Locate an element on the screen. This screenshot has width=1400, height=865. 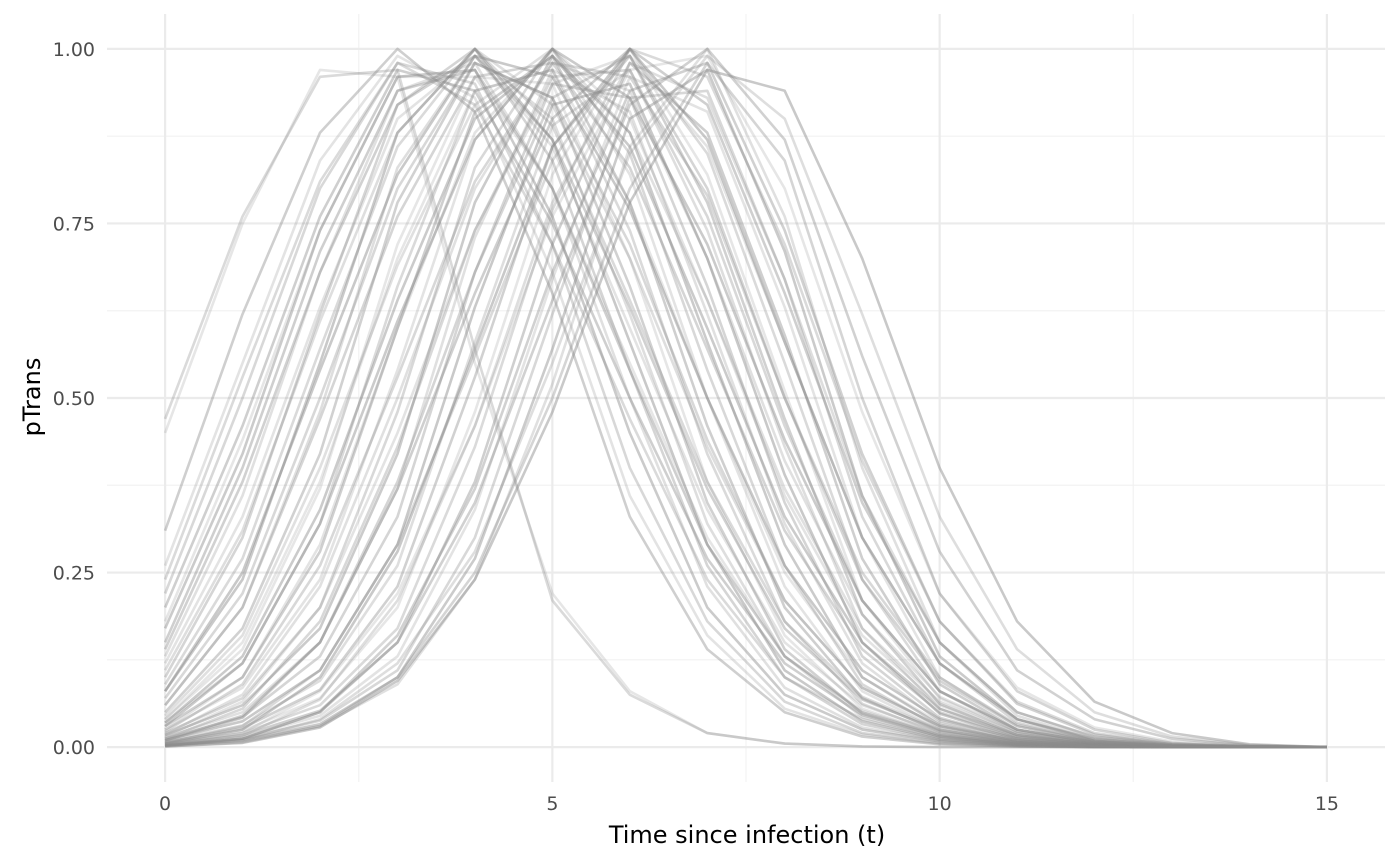
x-tick-label: 0 is located at coordinates (165, 804).